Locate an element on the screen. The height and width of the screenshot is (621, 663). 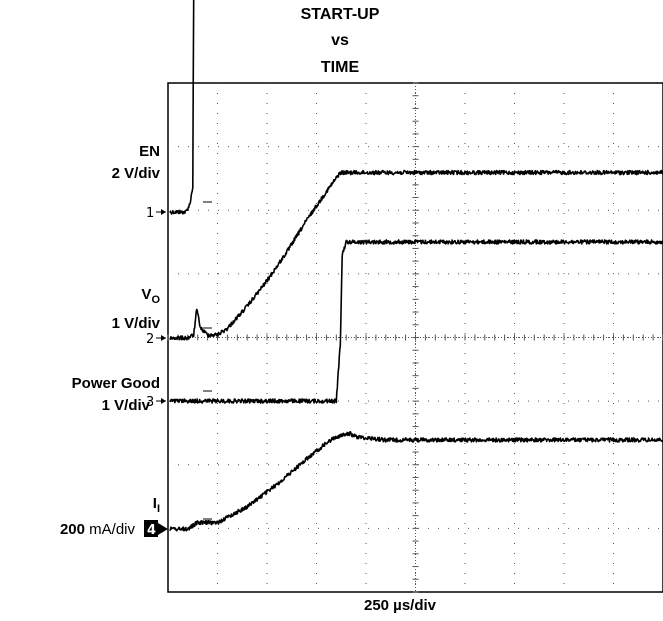
channel-4-scale: 200 mA/div is located at coordinates (67, 529).